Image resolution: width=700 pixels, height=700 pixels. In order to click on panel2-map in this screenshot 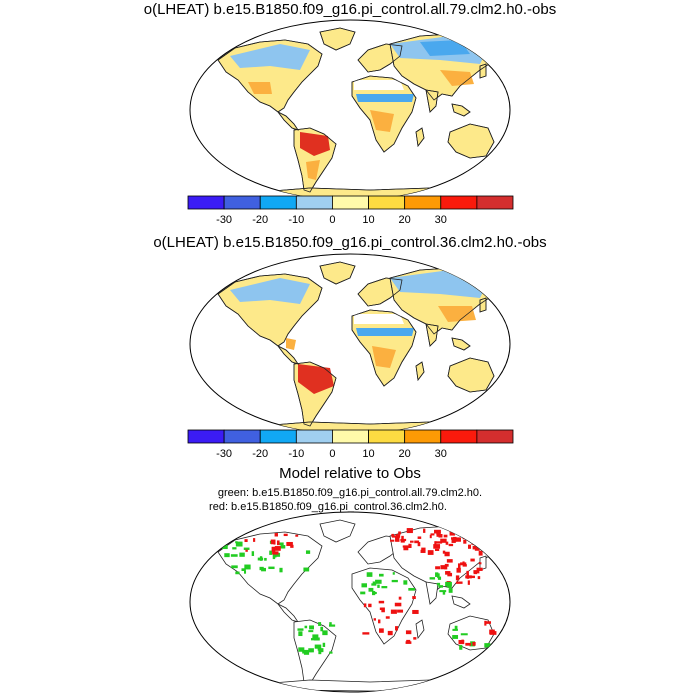, I will do `click(350, 344)`.